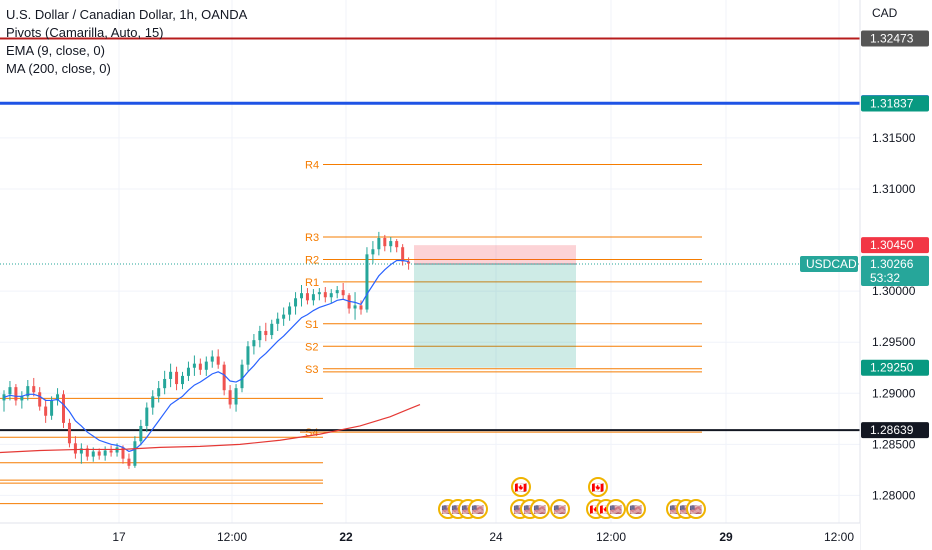 Image resolution: width=932 pixels, height=550 pixels. What do you see at coordinates (894, 393) in the screenshot?
I see `y-tick-label: 1.29000` at bounding box center [894, 393].